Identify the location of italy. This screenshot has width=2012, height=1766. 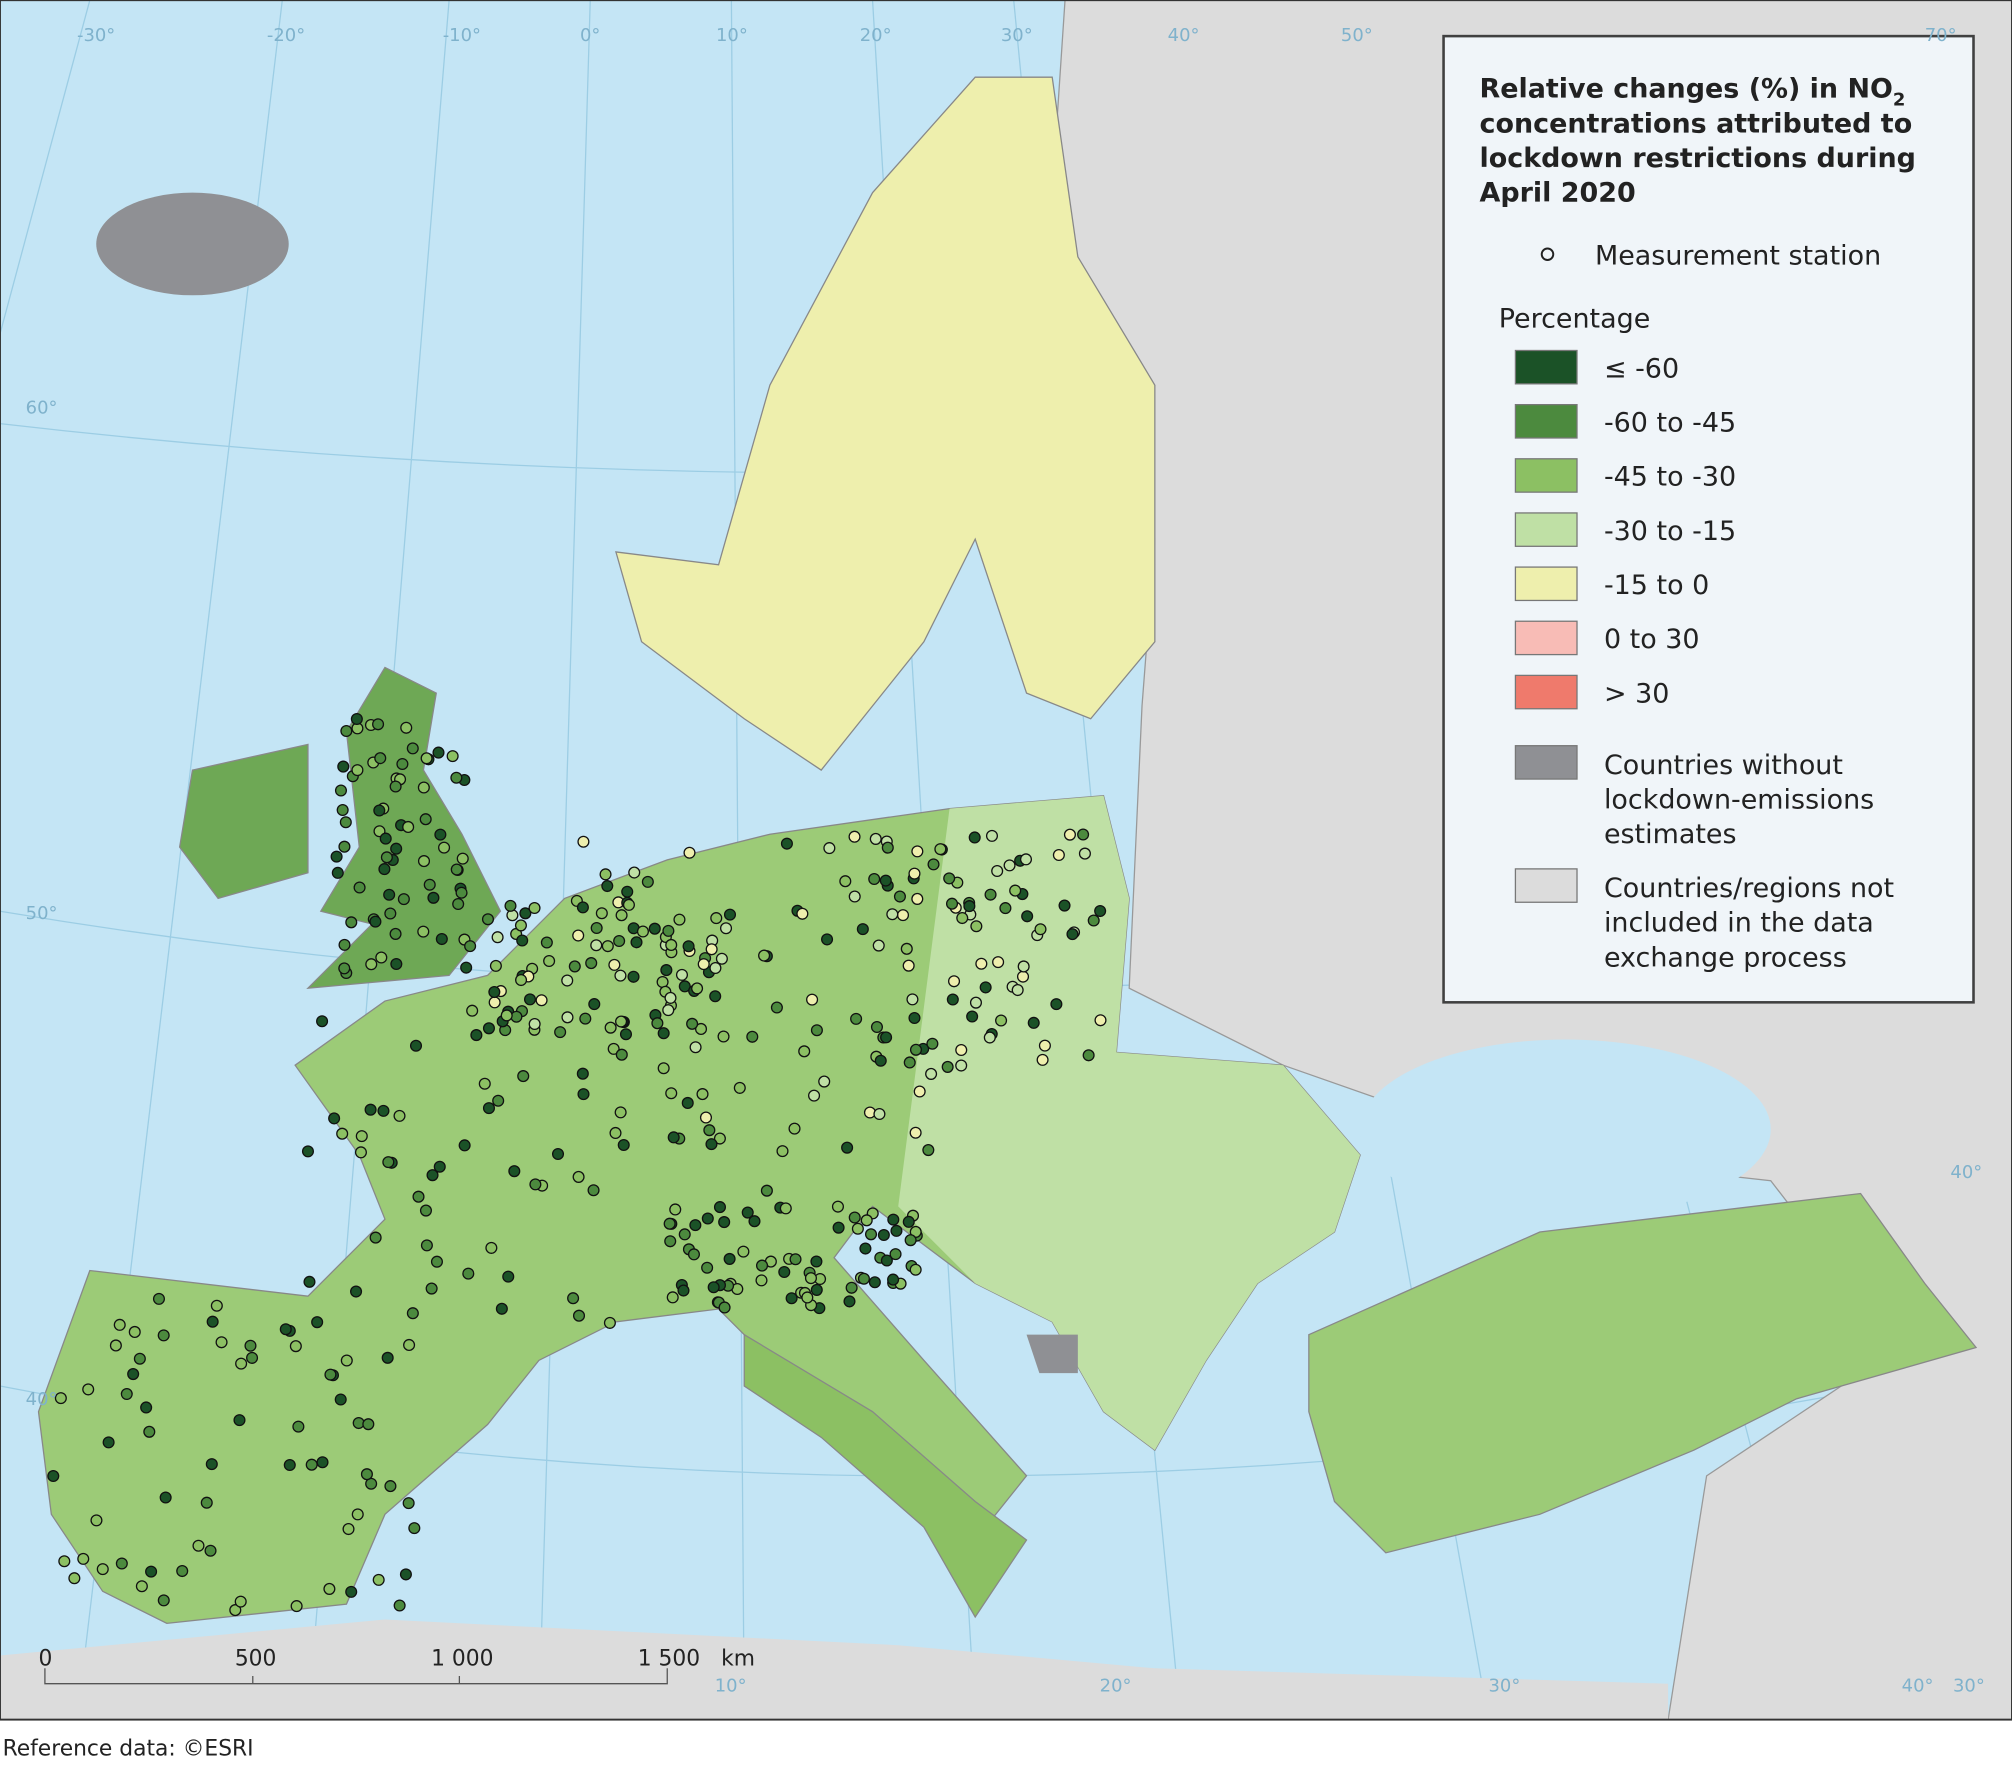
(885, 1476).